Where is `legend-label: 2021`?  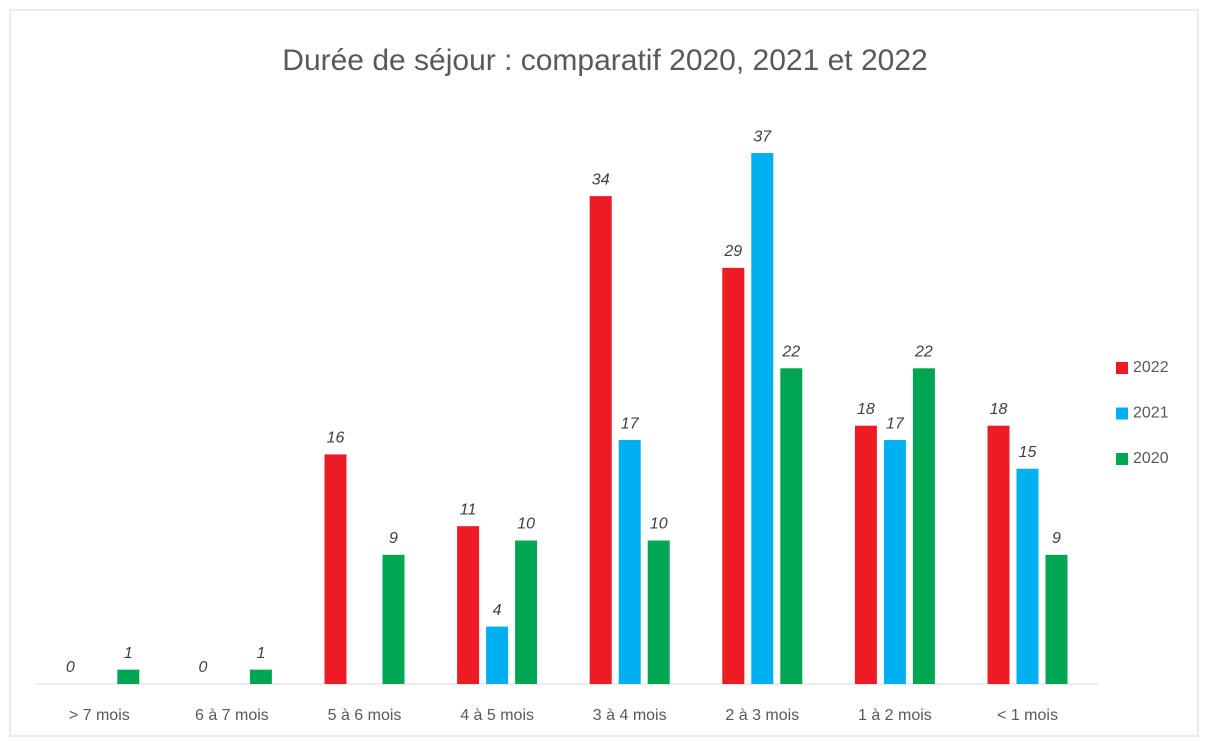
legend-label: 2021 is located at coordinates (1151, 413).